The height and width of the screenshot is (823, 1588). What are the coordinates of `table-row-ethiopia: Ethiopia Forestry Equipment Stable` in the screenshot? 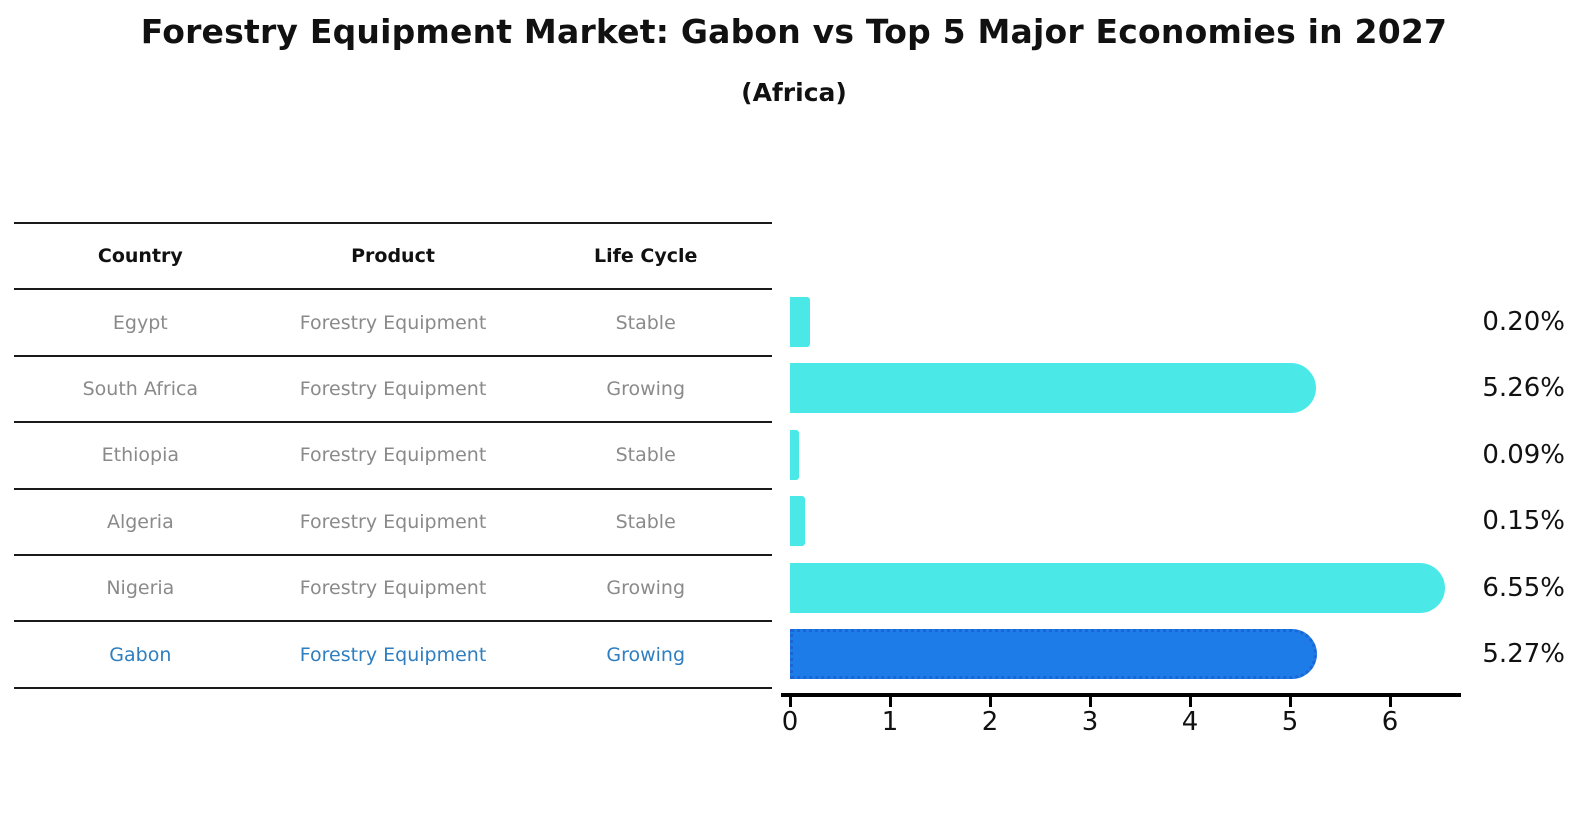 It's located at (393, 456).